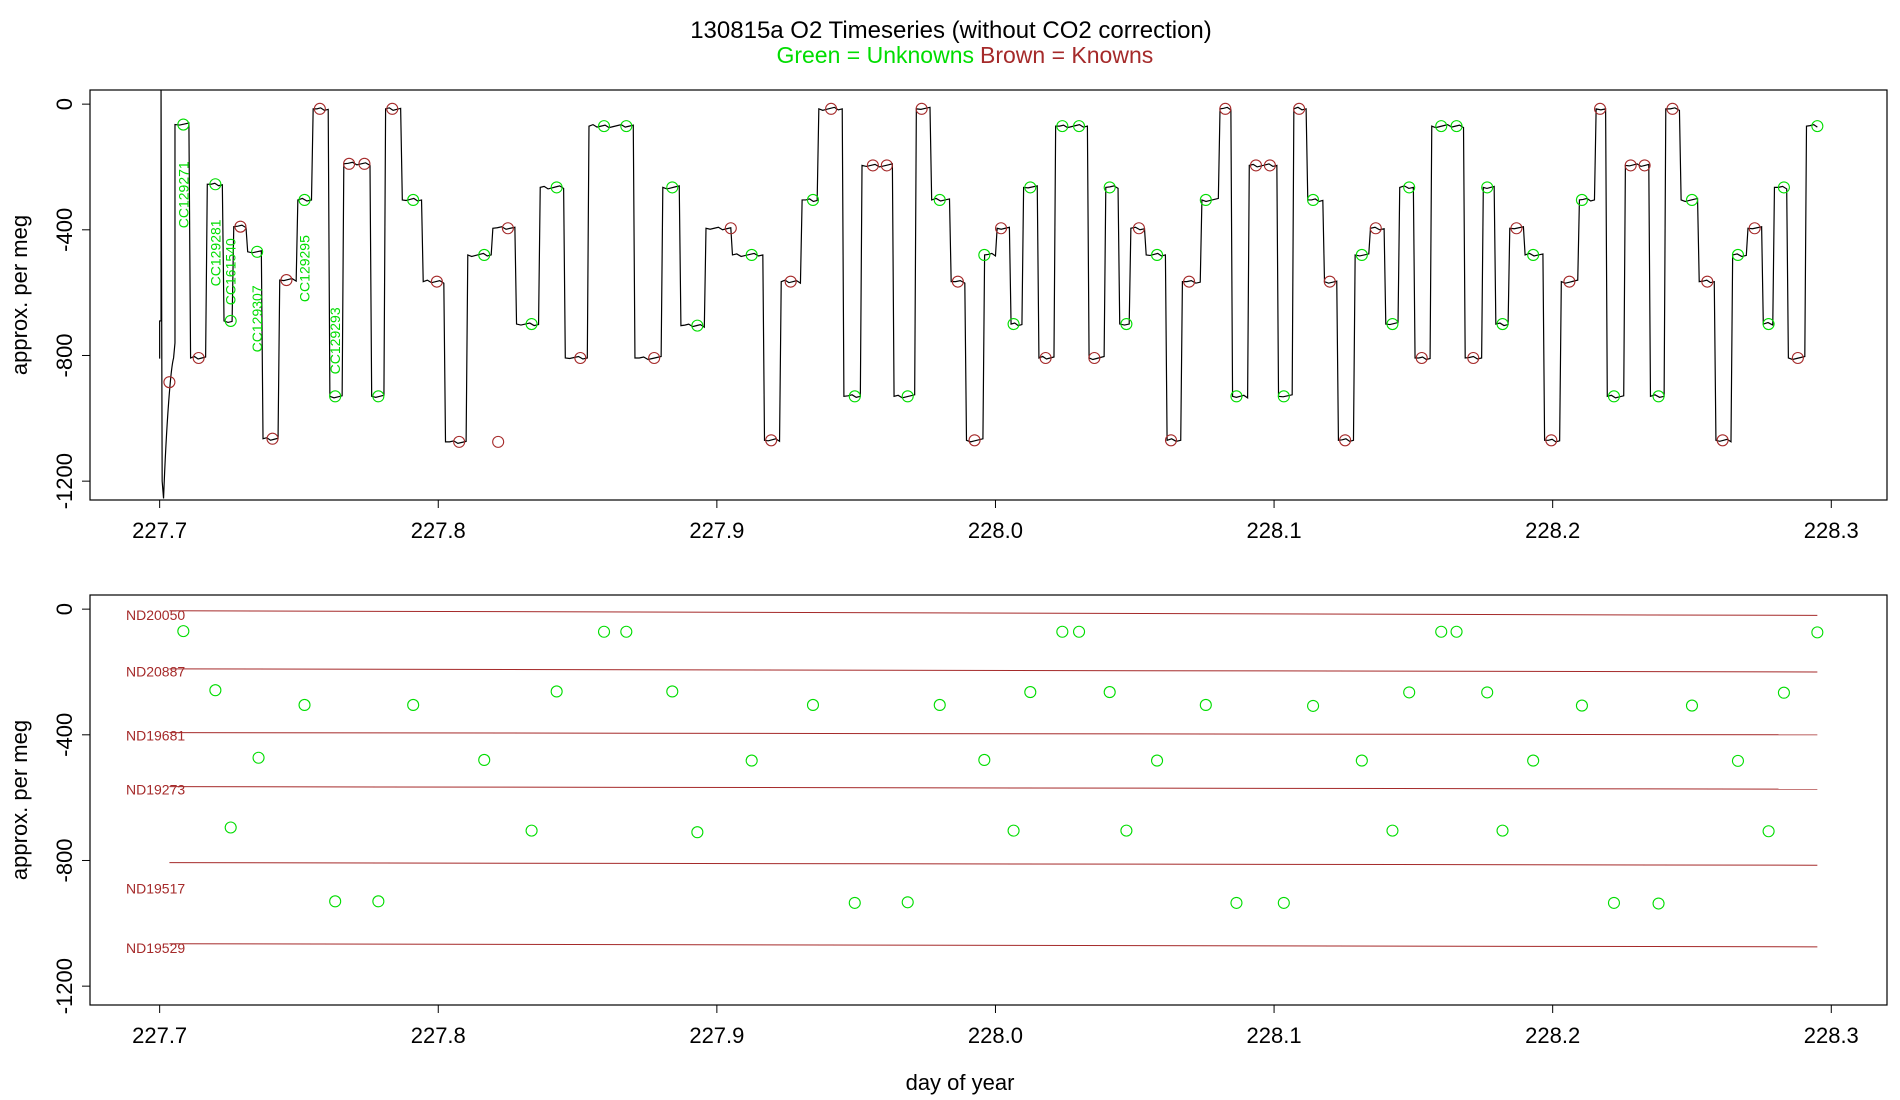 This screenshot has height=1100, width=1900. What do you see at coordinates (716, 530) in the screenshot?
I see `top-x-tick-label: 227.9` at bounding box center [716, 530].